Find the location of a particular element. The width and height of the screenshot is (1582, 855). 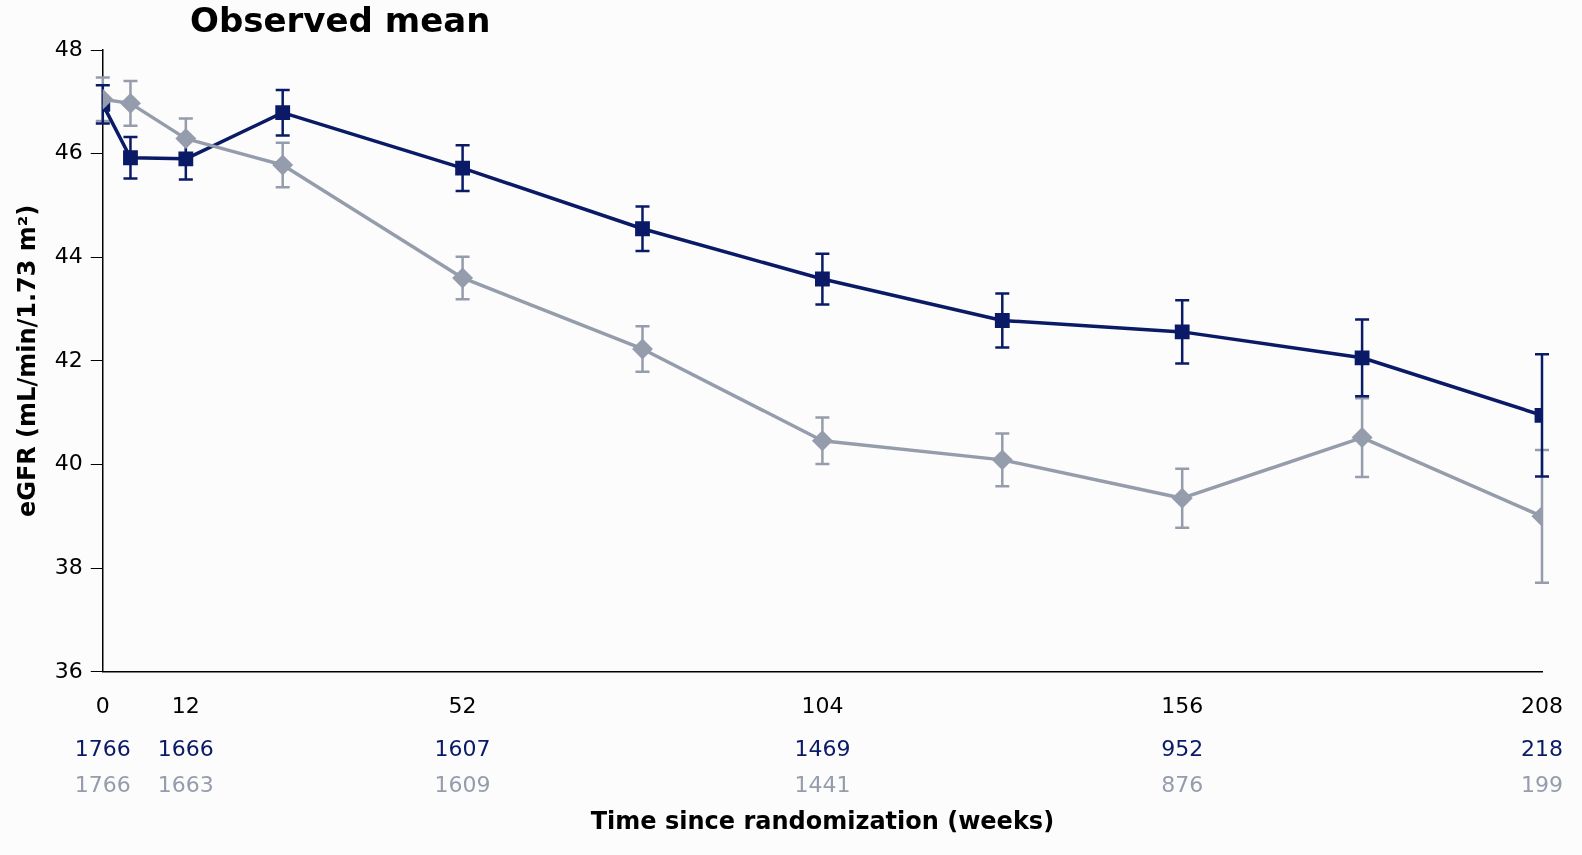

x-tick-label: 52 is located at coordinates (462, 705).